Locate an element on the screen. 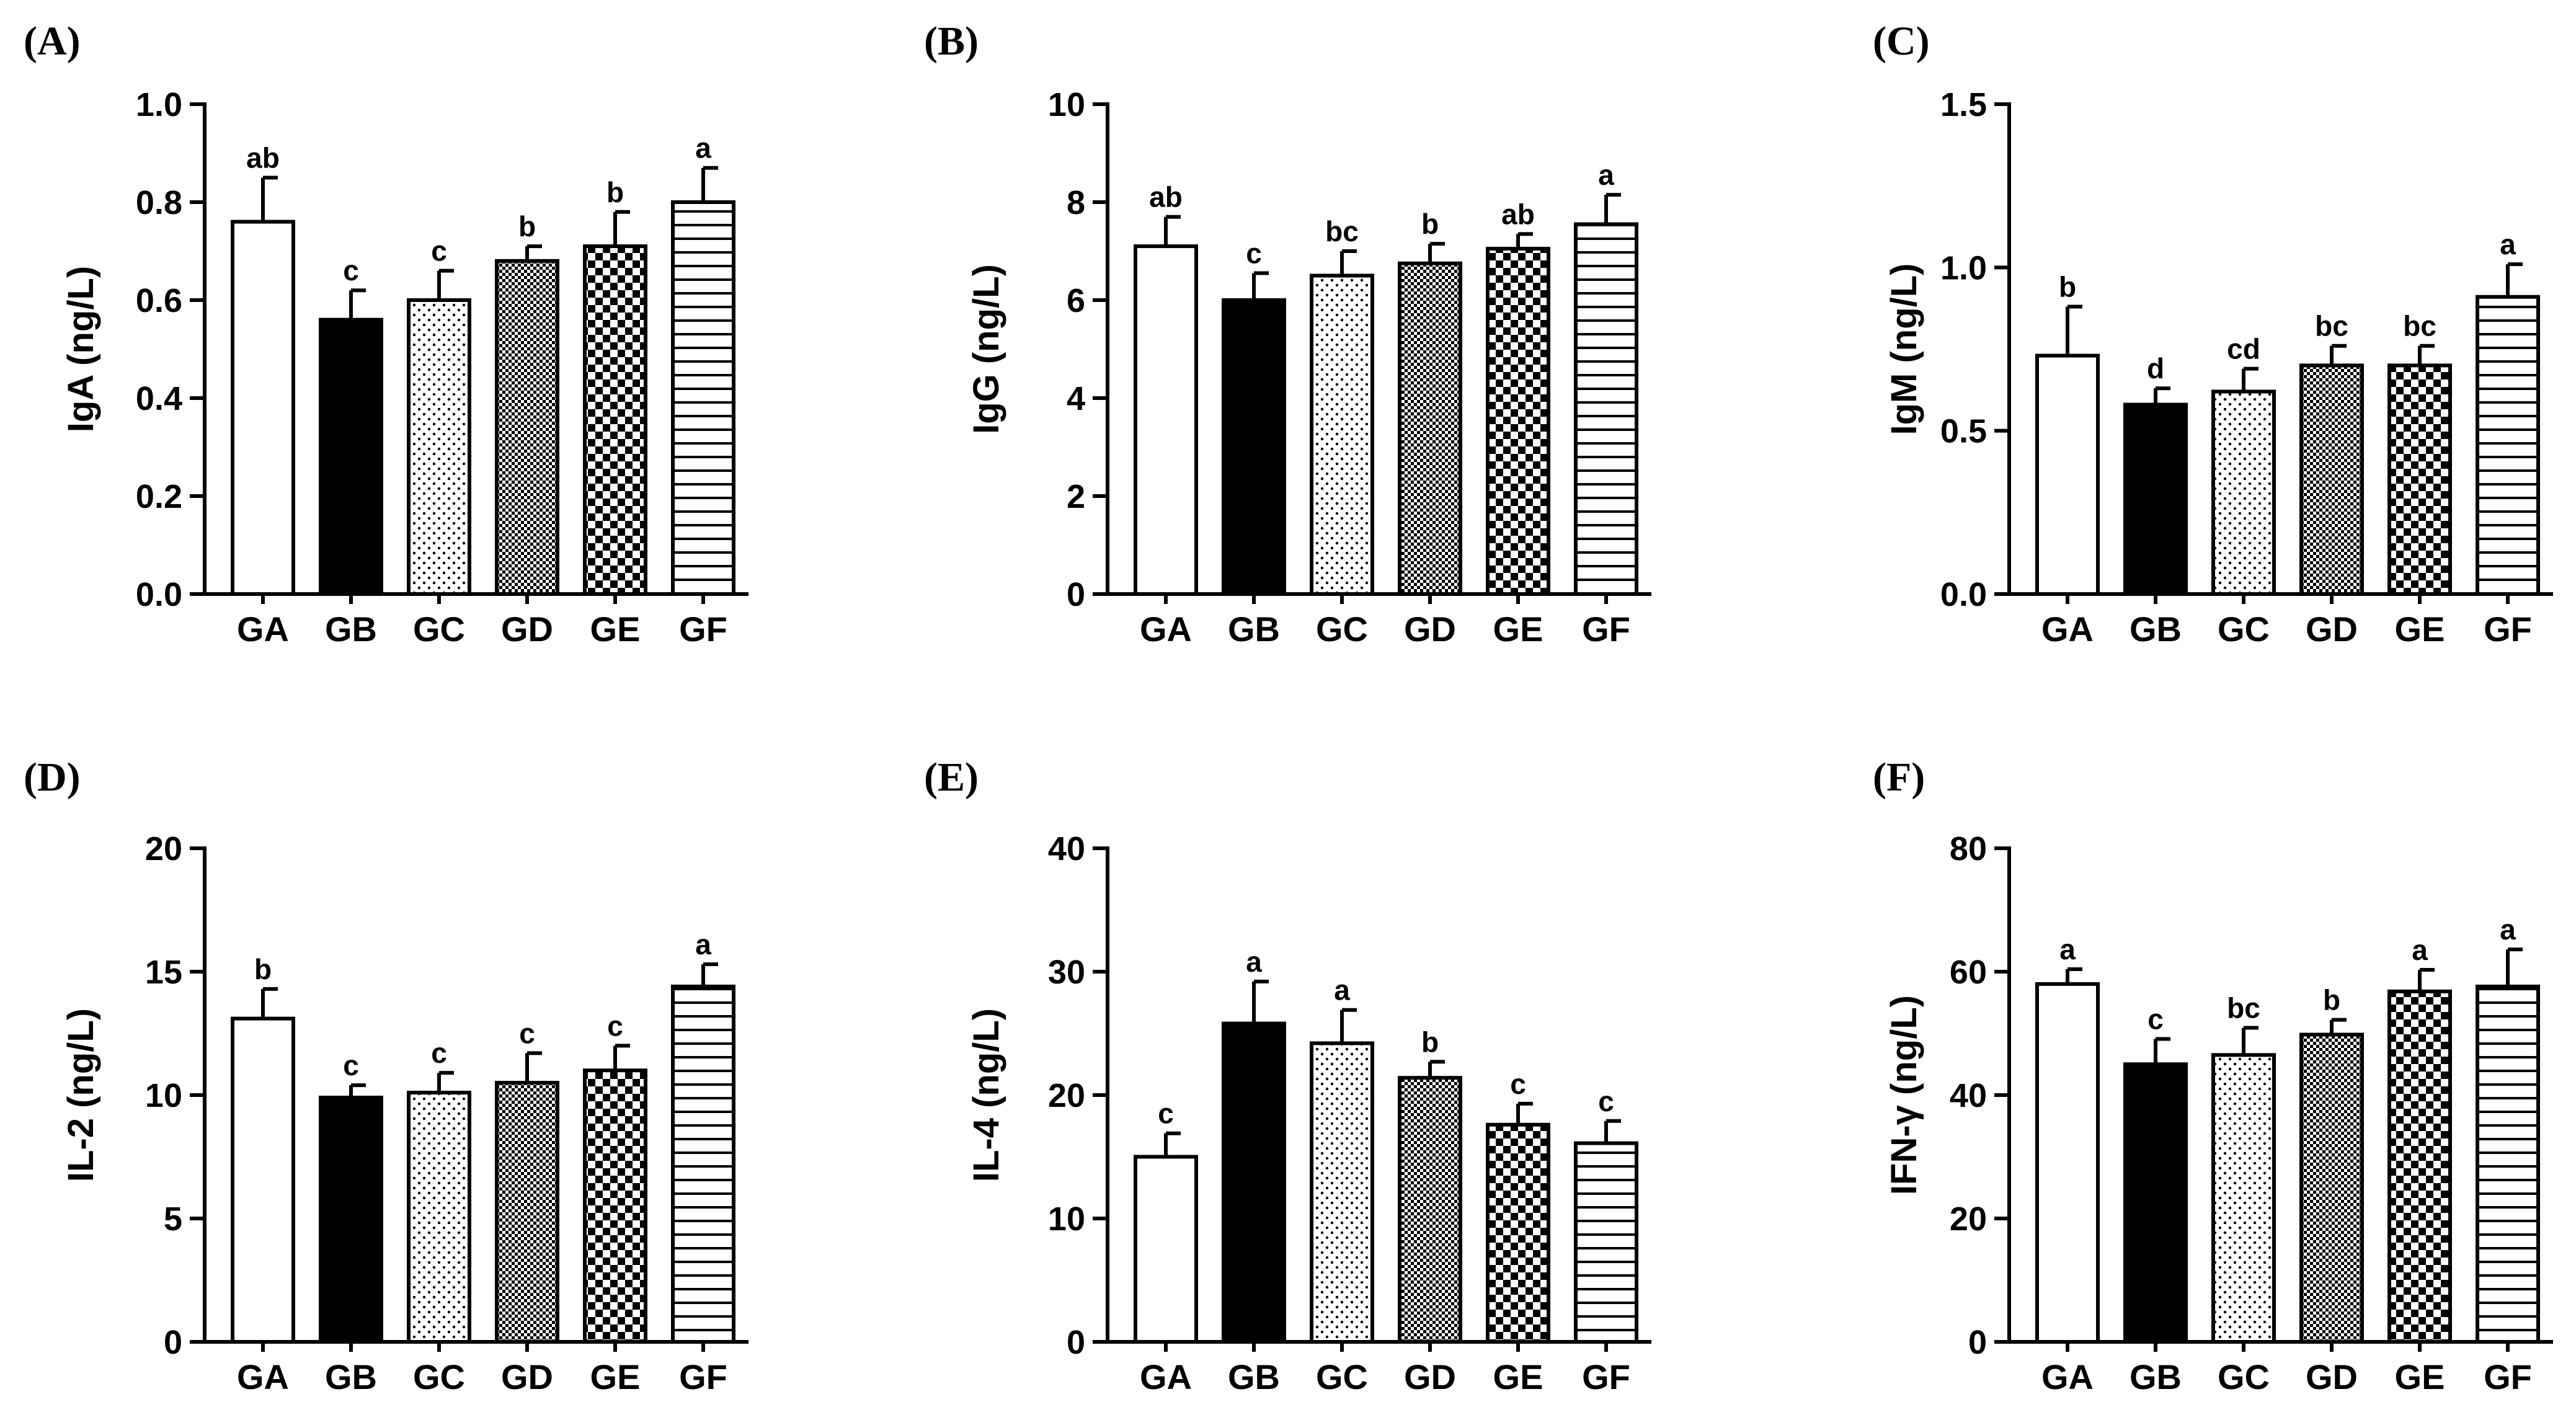 This screenshot has width=2576, height=1420. panel-label: (F) is located at coordinates (1899, 778).